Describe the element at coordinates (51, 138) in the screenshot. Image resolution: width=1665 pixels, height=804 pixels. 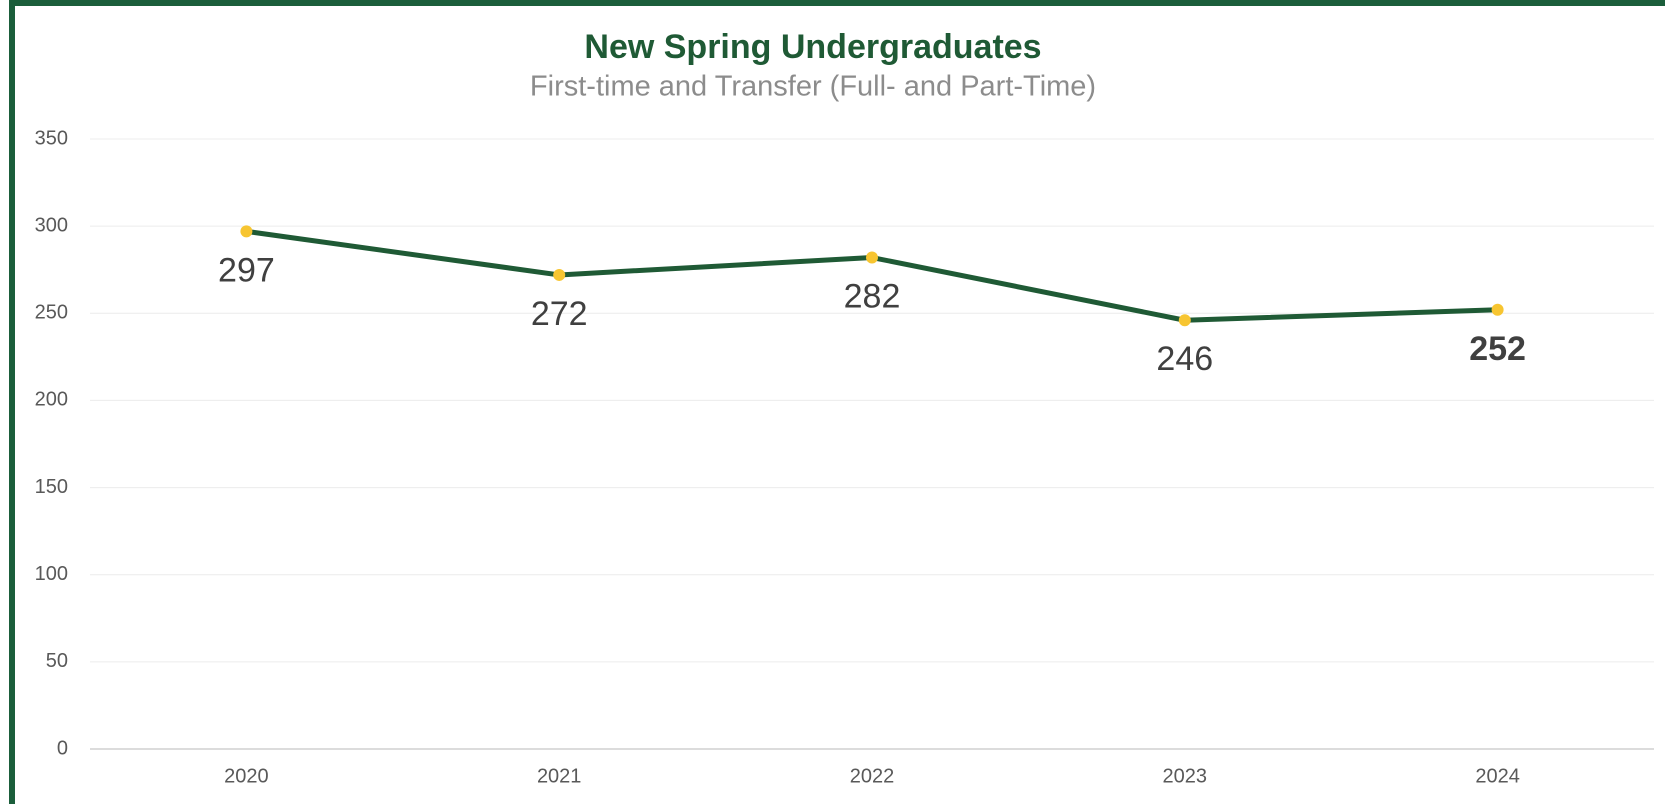
I see `y-tick-label: 350` at that location.